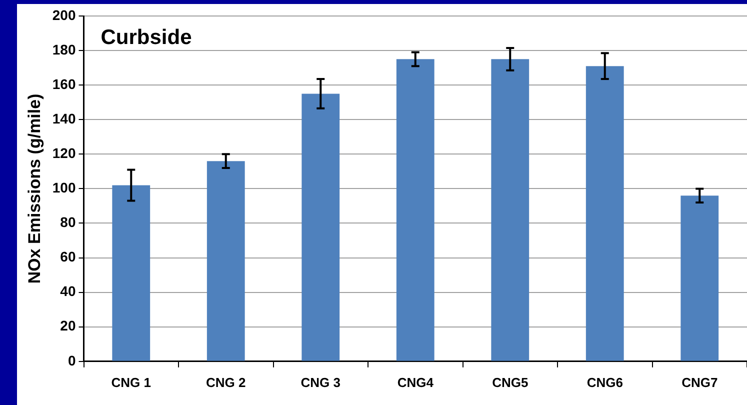 The image size is (747, 405). What do you see at coordinates (68, 222) in the screenshot?
I see `y-tick-label: 80` at bounding box center [68, 222].